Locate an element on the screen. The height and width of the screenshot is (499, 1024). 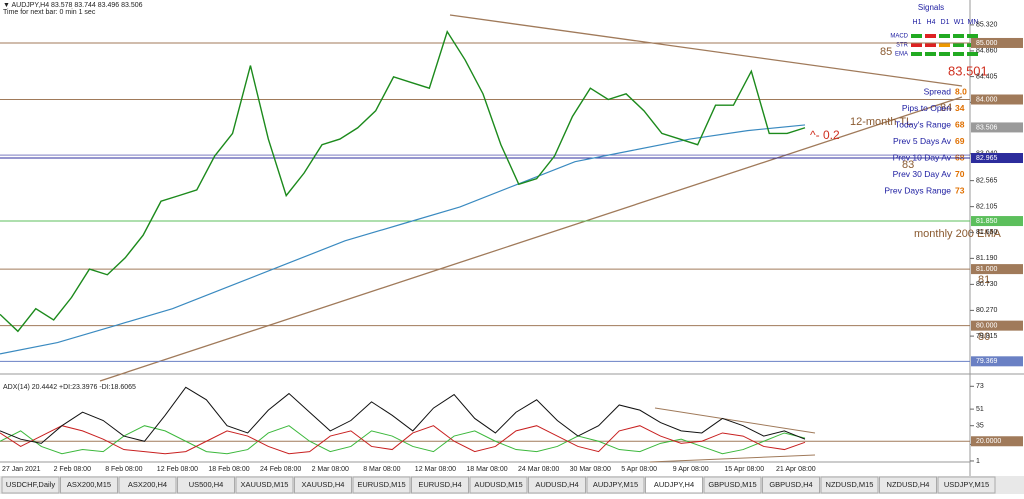
y-tick-label: 35 is located at coordinates (980, 426).